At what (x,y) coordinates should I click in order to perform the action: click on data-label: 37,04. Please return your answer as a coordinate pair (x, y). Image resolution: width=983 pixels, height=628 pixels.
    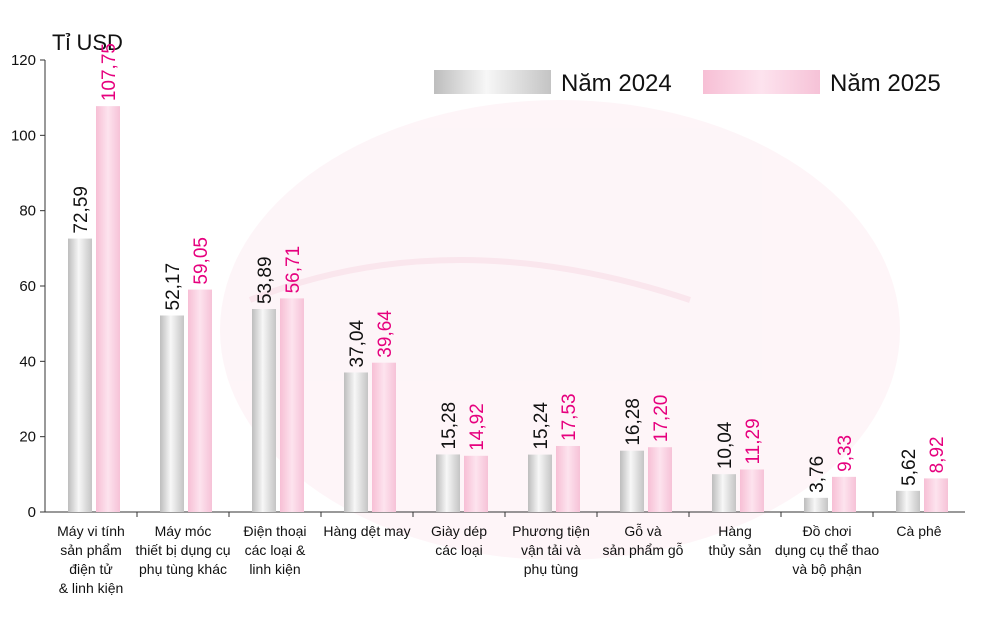
    Looking at the image, I should click on (357, 344).